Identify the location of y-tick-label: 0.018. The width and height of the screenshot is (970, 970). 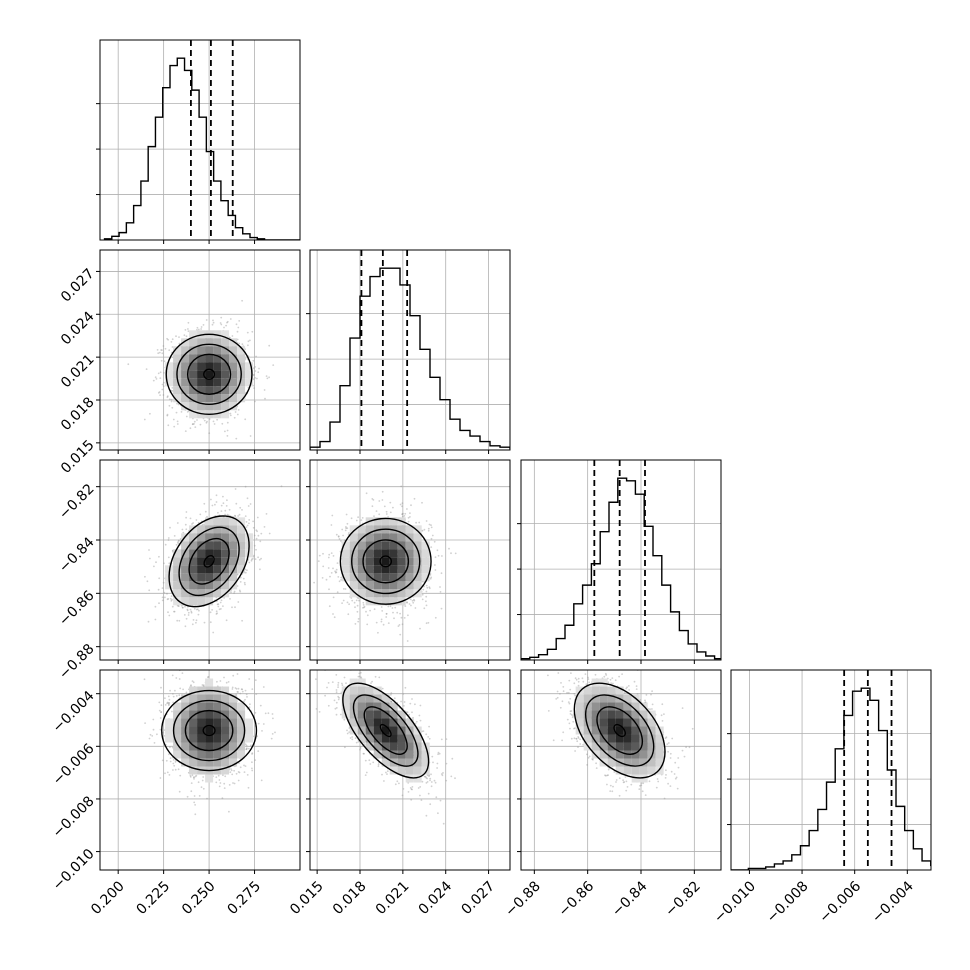
(78, 414).